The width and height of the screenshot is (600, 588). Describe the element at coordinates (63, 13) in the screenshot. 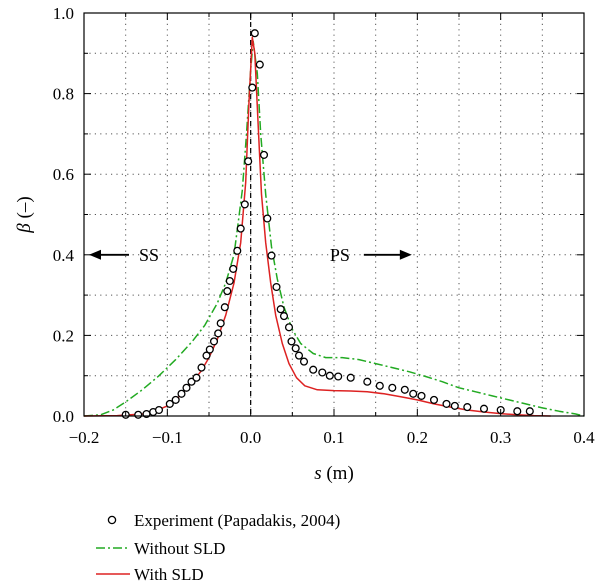

I see `y-tick-label: 1.0` at that location.